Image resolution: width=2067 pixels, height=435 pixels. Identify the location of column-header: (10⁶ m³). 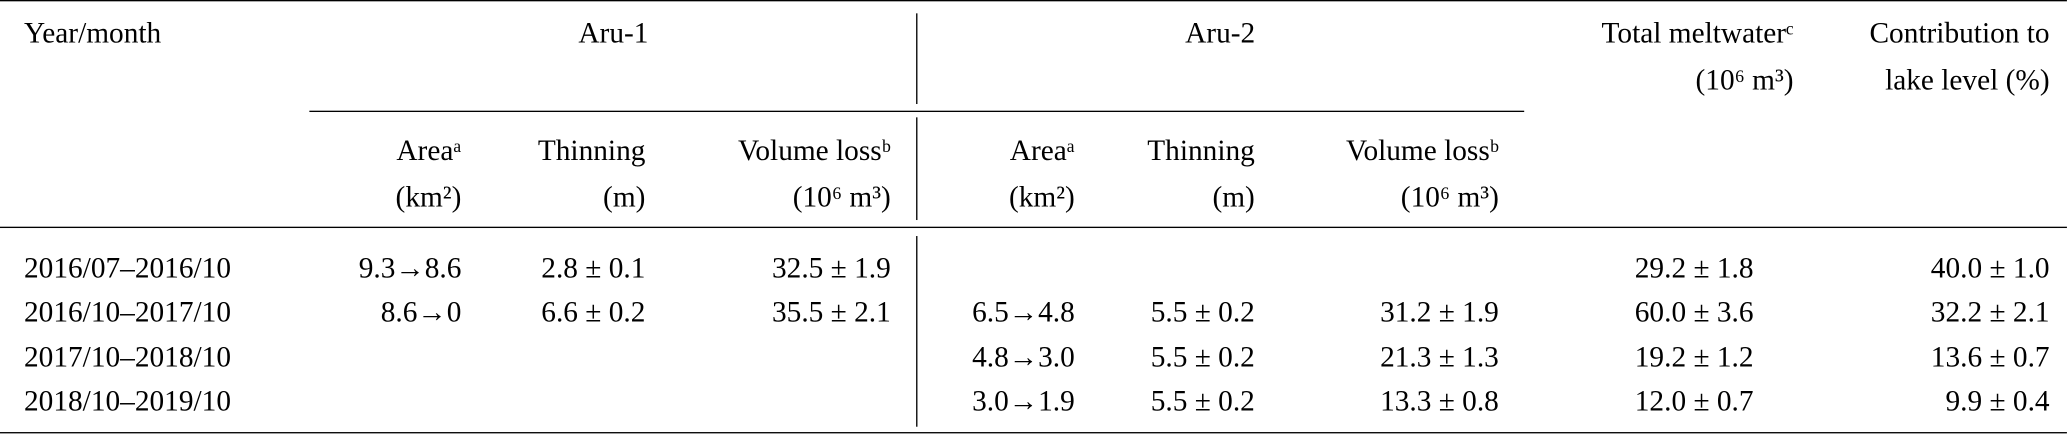
(1744, 79).